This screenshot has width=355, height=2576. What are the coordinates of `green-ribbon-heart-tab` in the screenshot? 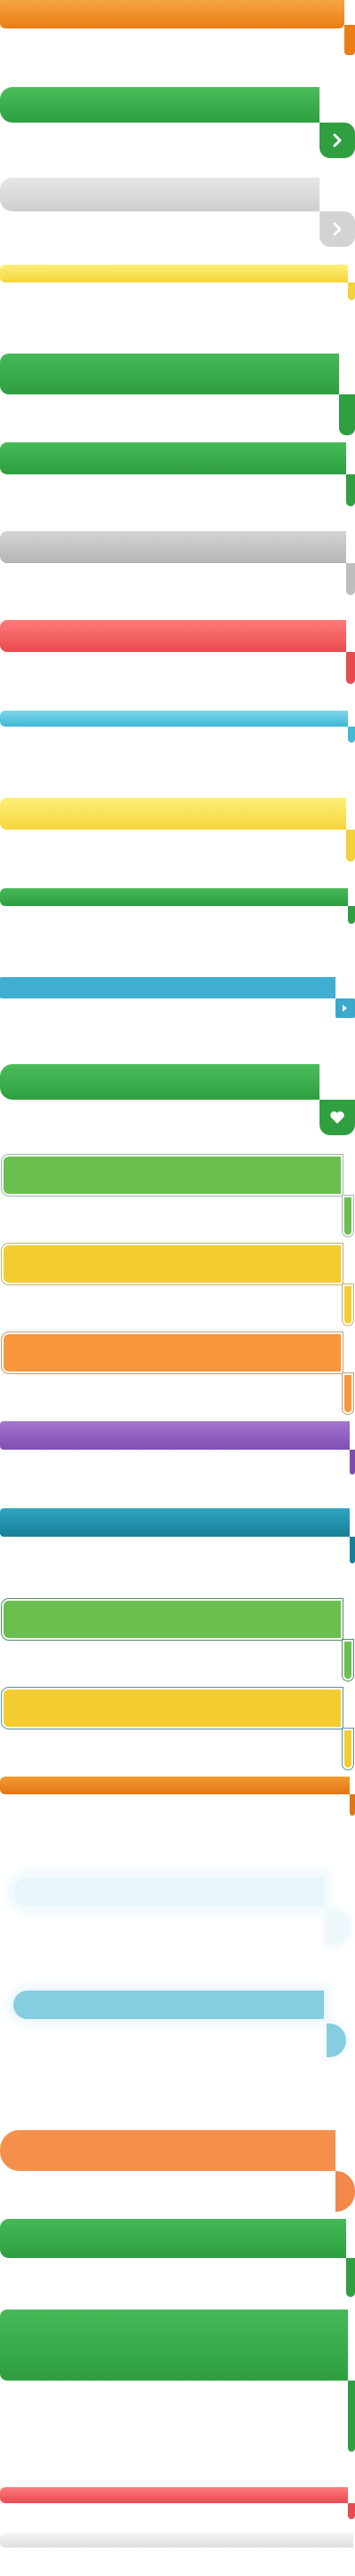 It's located at (337, 1117).